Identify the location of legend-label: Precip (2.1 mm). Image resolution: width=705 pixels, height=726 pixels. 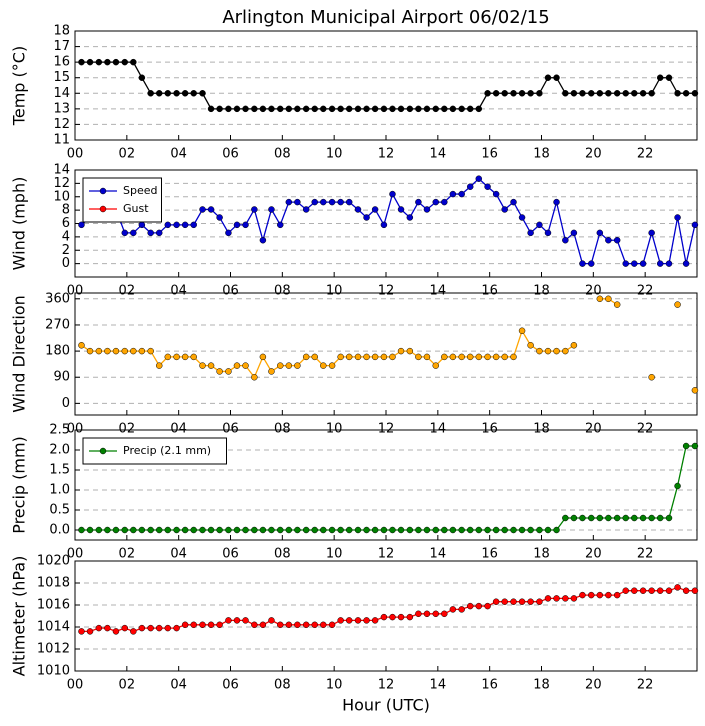
(167, 450).